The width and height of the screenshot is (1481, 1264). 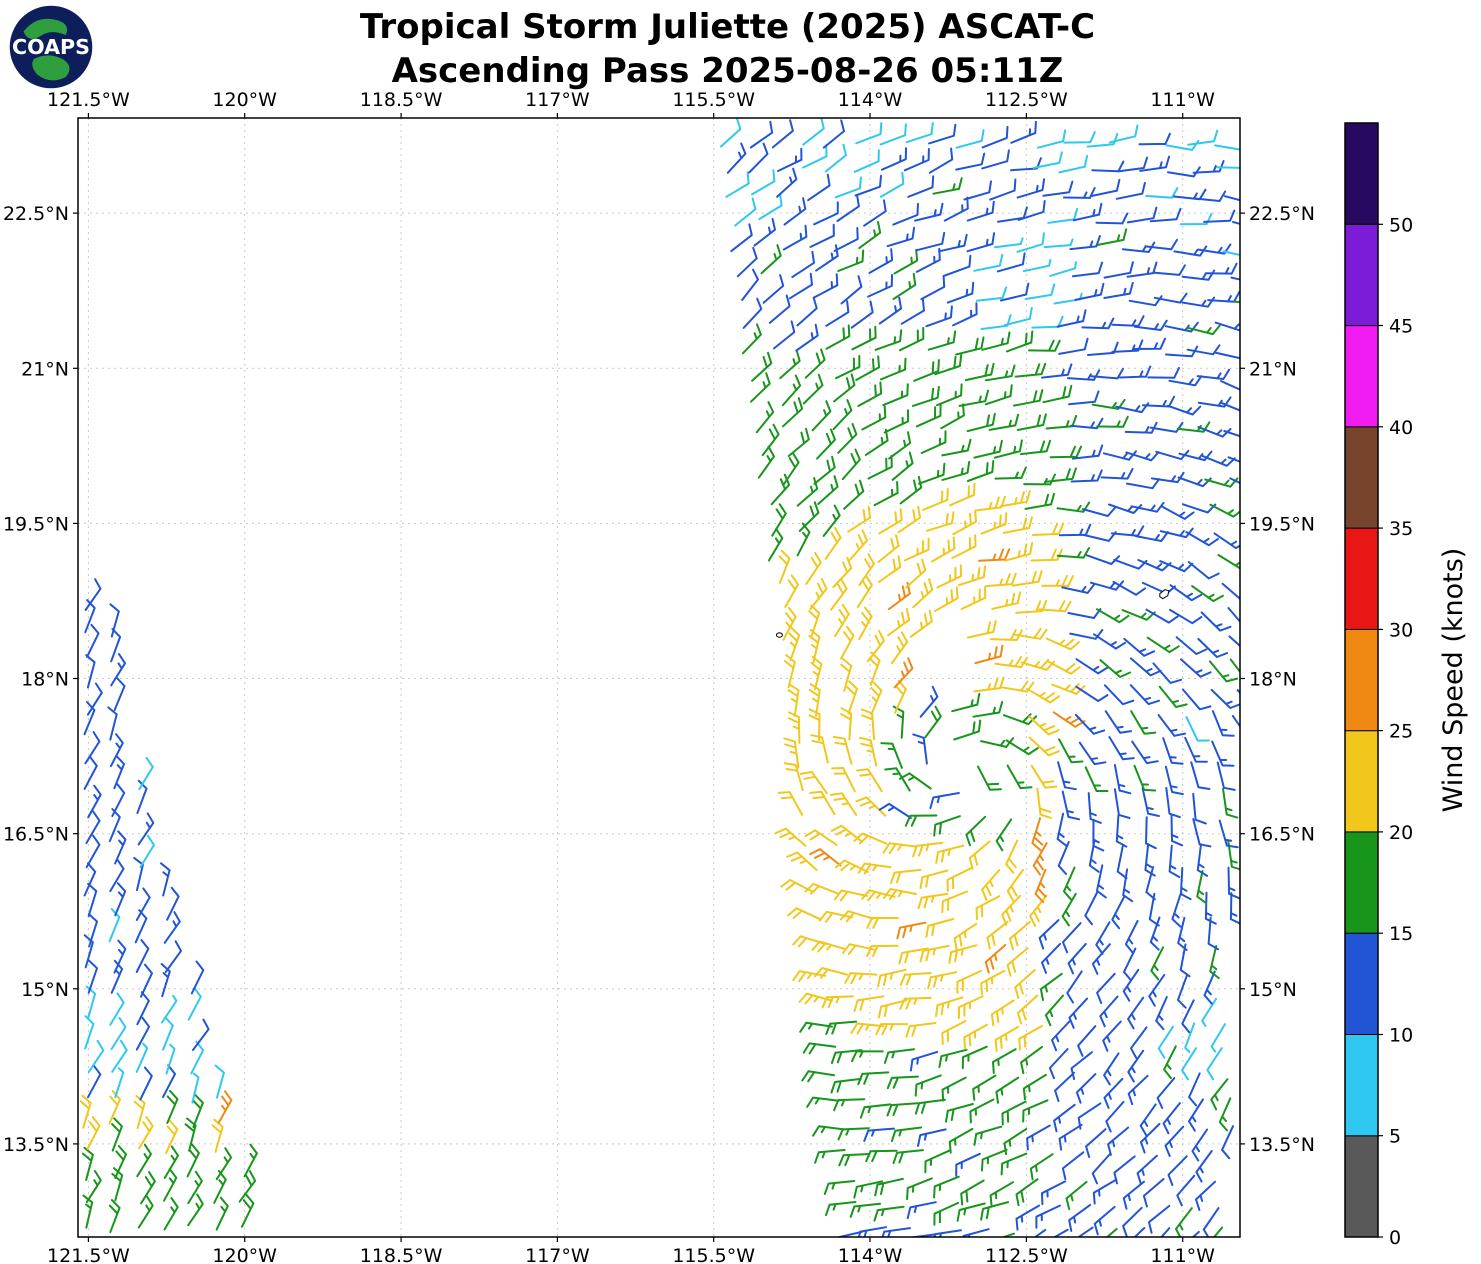 I want to click on x-tick-label-bottom: 120°W, so click(x=244, y=1254).